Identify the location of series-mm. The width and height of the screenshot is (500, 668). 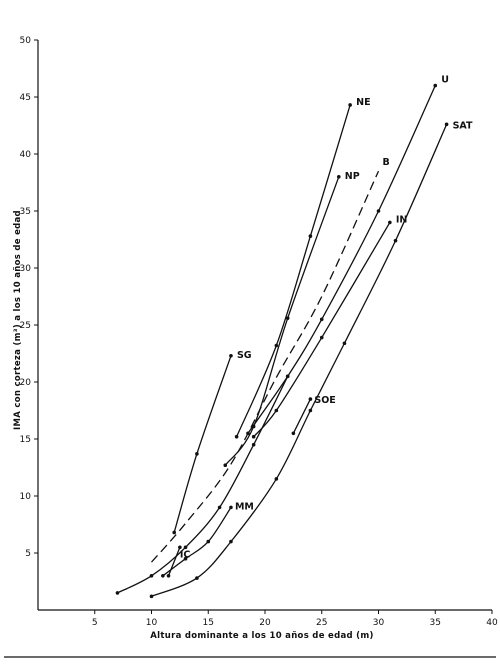
(197, 541).